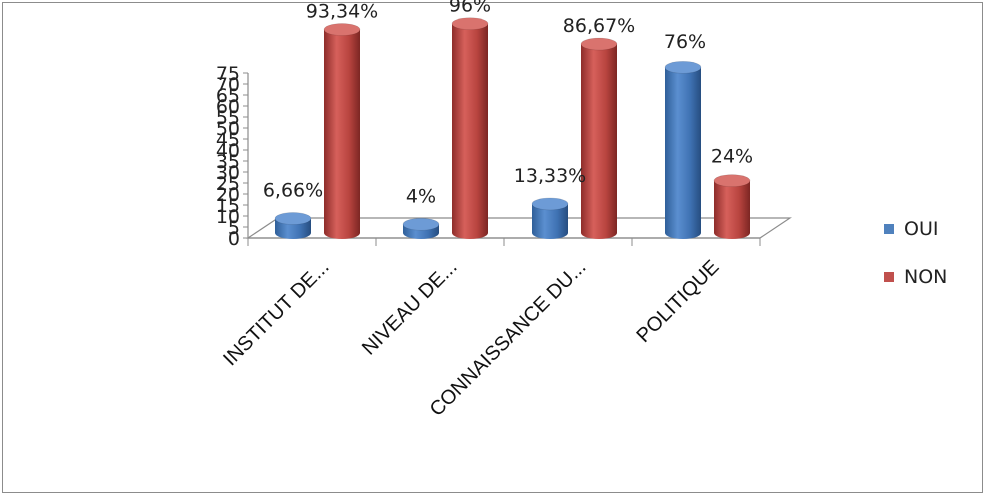 This screenshot has height=497, width=987. I want to click on y-tick-label: 60, so click(228, 107).